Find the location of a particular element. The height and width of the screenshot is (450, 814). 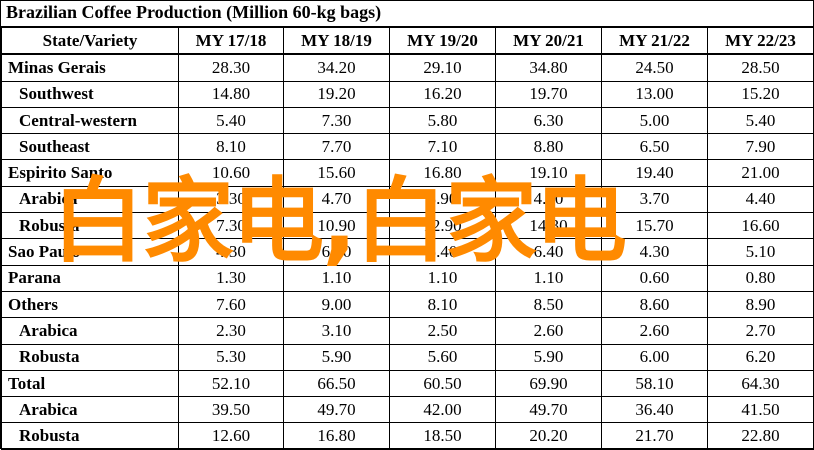

production-value-cell: 8.90 is located at coordinates (760, 304).